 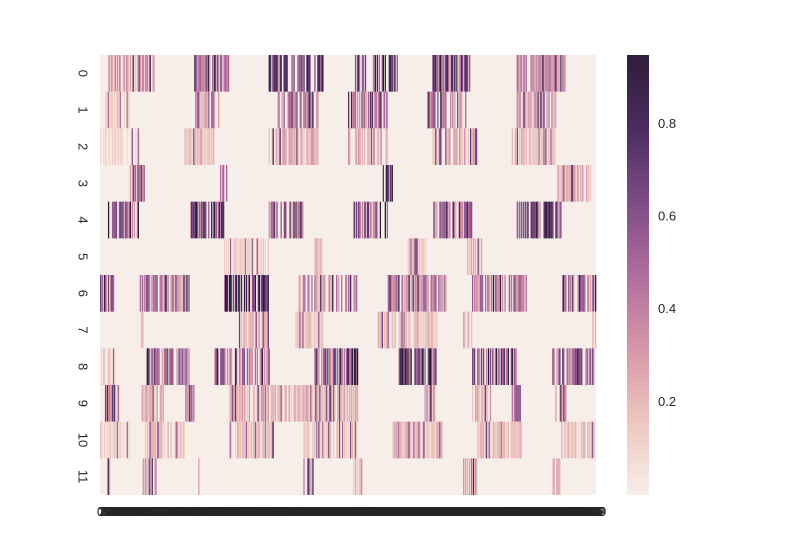 I want to click on column-tick-label: 79, so click(x=179, y=511).